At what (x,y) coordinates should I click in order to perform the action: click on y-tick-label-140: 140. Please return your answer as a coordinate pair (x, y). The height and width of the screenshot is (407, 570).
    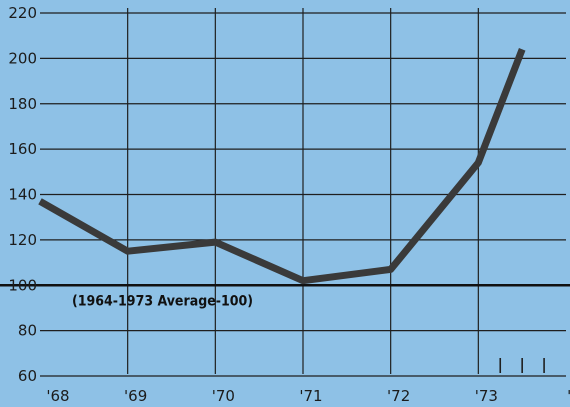
    Looking at the image, I should click on (22, 195).